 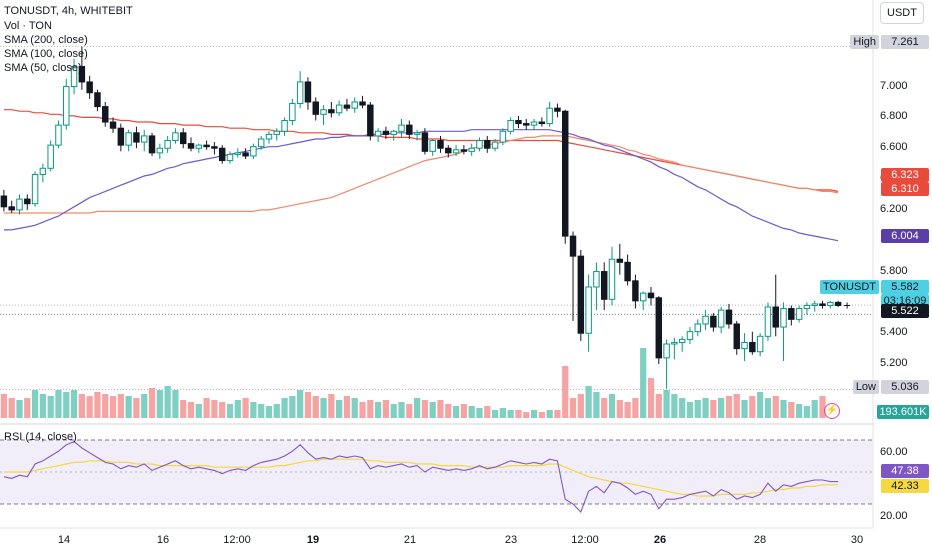 I want to click on sma200-value: 6.323, so click(x=905, y=175).